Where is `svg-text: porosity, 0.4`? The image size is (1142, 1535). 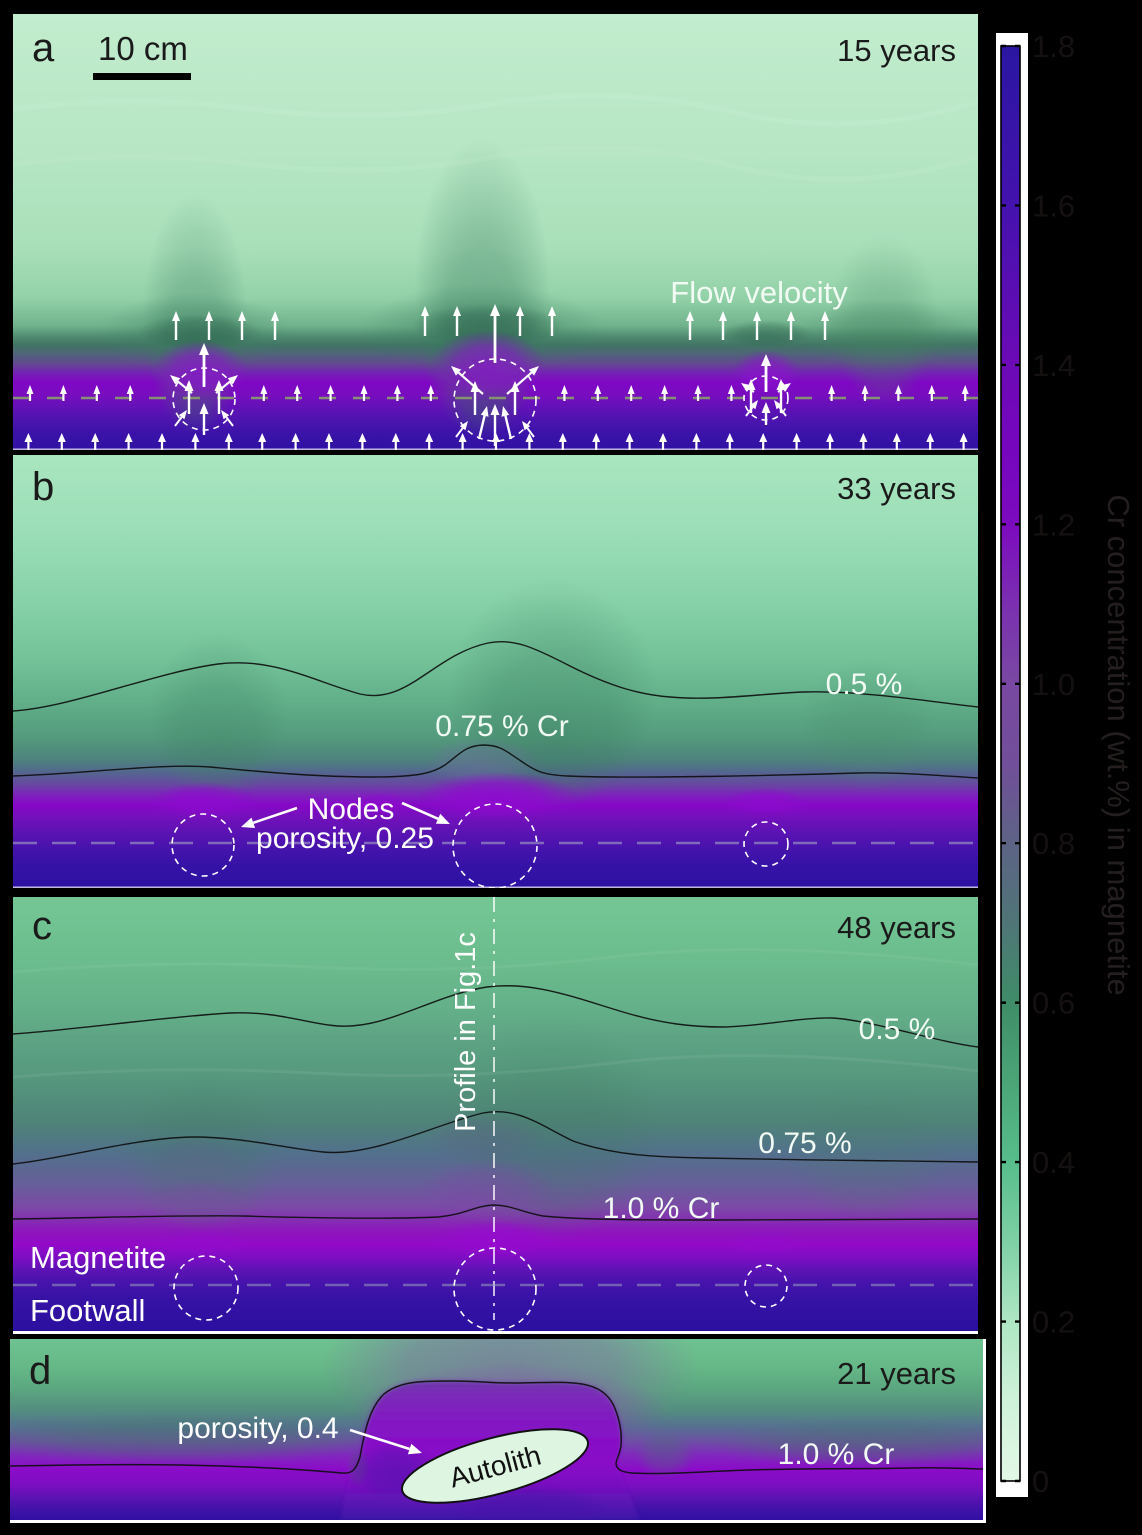
svg-text: porosity, 0.4 is located at coordinates (257, 1428).